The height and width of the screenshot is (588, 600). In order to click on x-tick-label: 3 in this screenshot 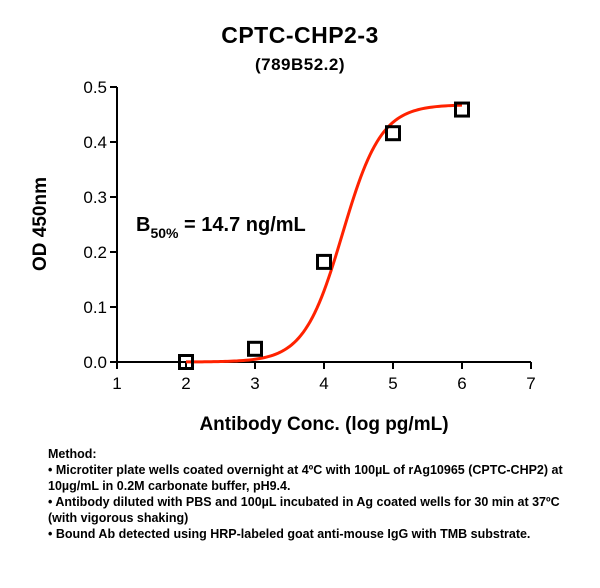, I will do `click(254, 383)`.